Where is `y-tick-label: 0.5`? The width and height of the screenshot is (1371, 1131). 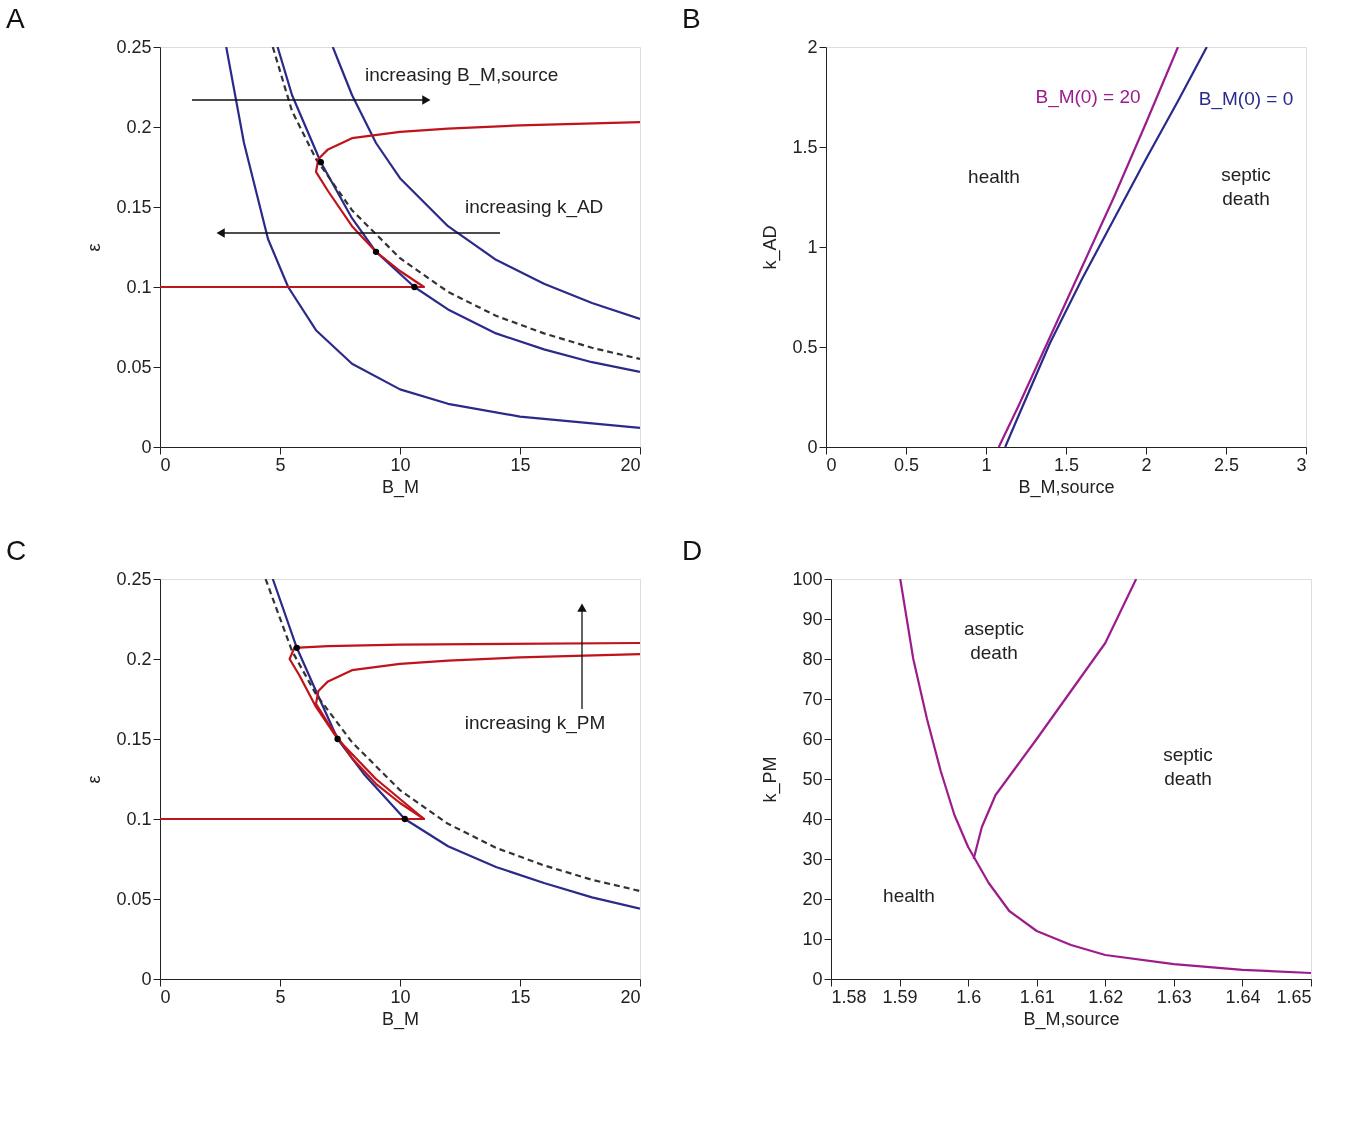 y-tick-label: 0.5 is located at coordinates (805, 346).